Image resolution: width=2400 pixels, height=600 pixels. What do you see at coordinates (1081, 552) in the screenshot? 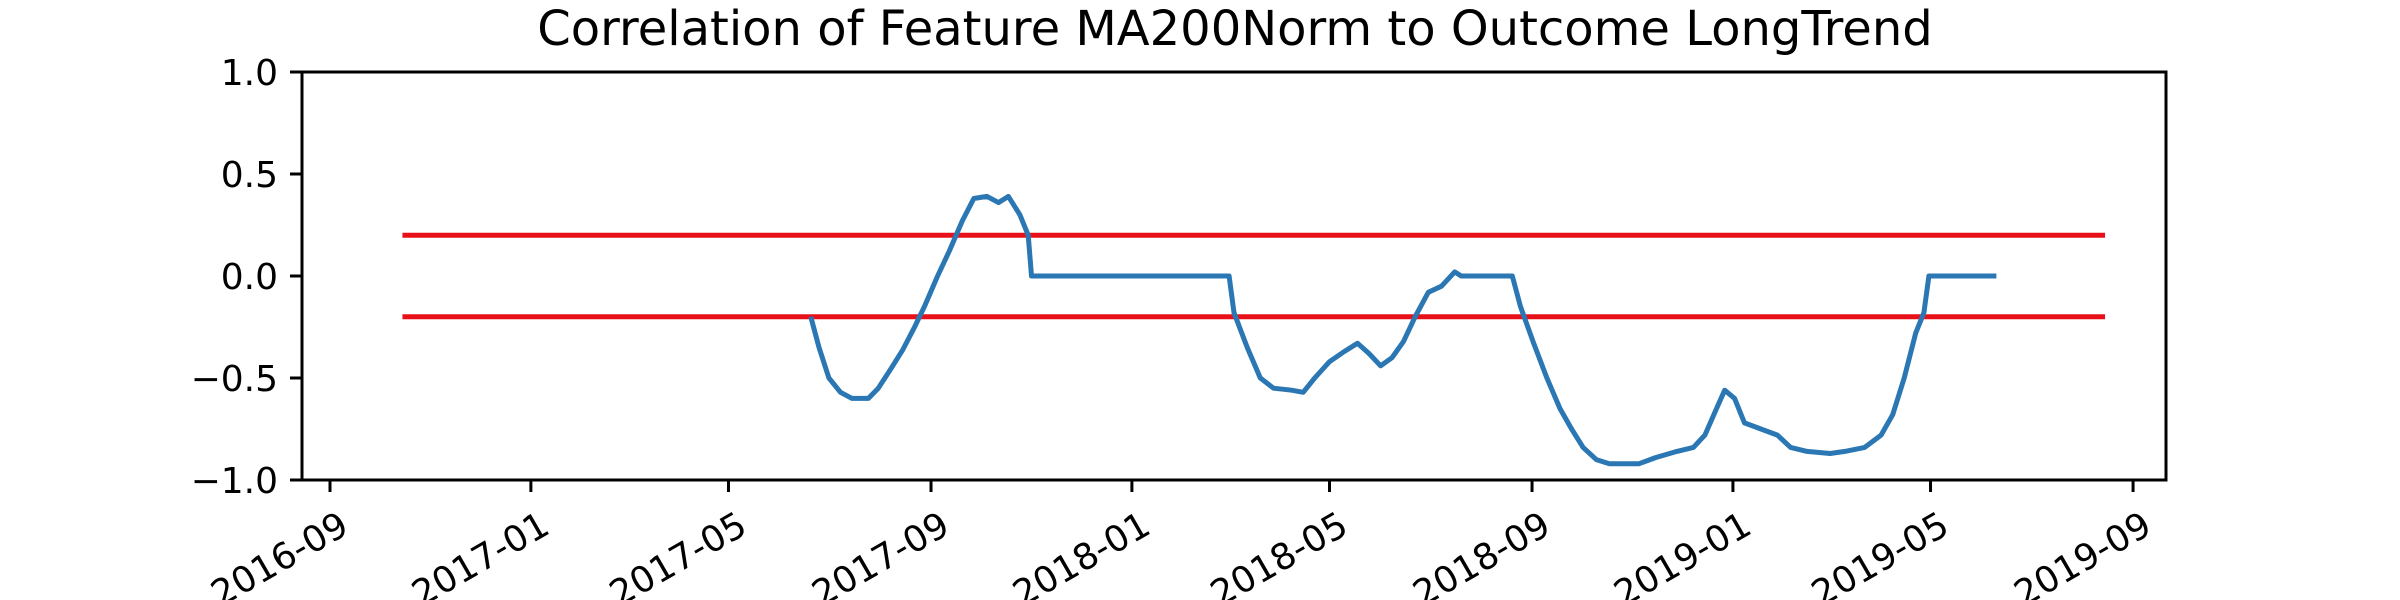
I see `x-tick-label: 2018-01` at bounding box center [1081, 552].